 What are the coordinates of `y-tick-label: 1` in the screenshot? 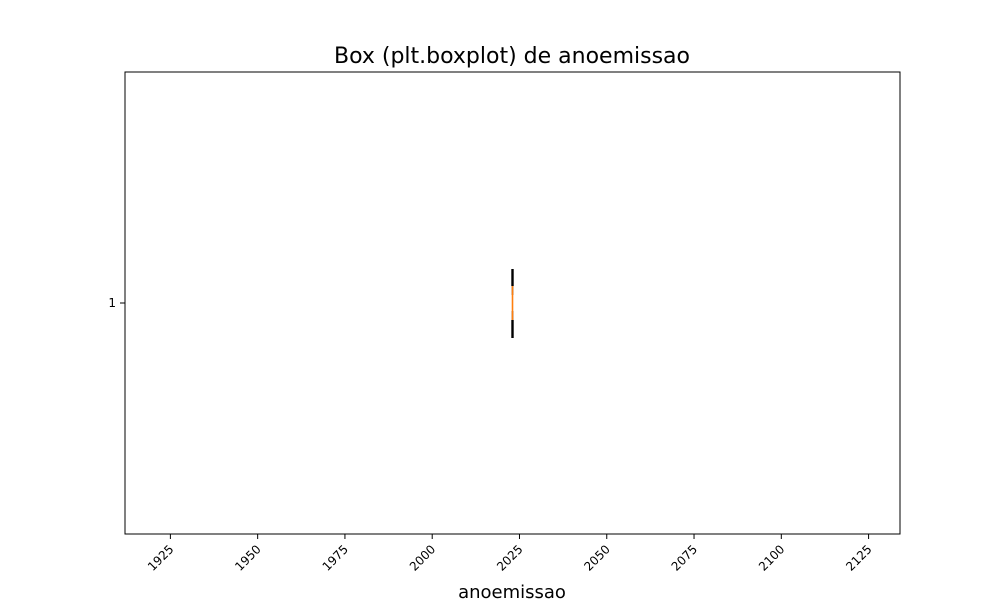 It's located at (112, 303).